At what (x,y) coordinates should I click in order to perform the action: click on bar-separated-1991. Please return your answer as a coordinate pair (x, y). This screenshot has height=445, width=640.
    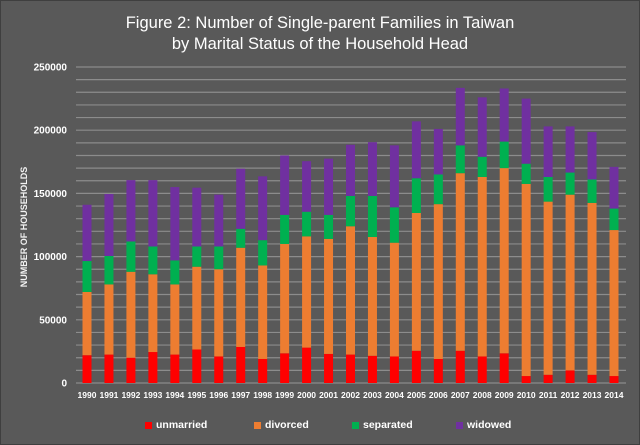
    Looking at the image, I should click on (109, 270).